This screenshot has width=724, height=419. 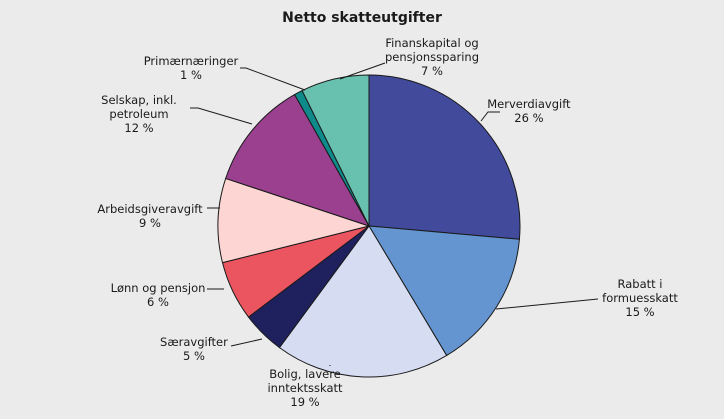 I want to click on slice-label-0: Merverdiavgift 26 %, so click(x=529, y=111).